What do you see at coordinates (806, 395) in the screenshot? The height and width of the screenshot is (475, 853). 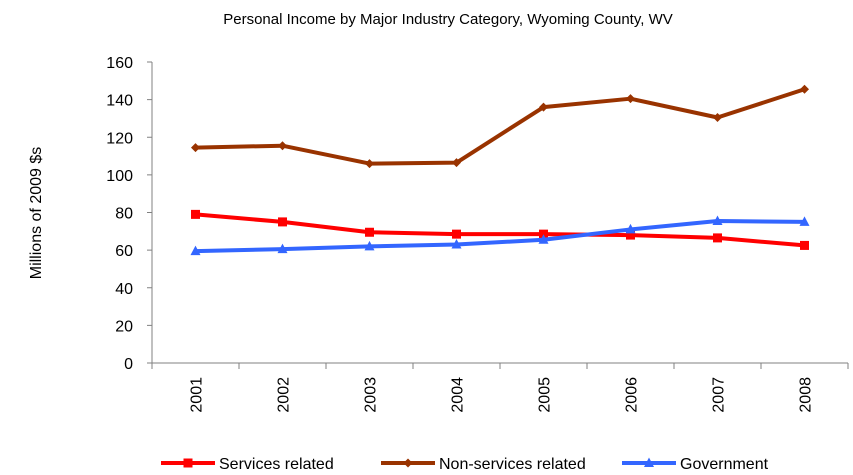 I see `x-tick-label: 2008` at bounding box center [806, 395].